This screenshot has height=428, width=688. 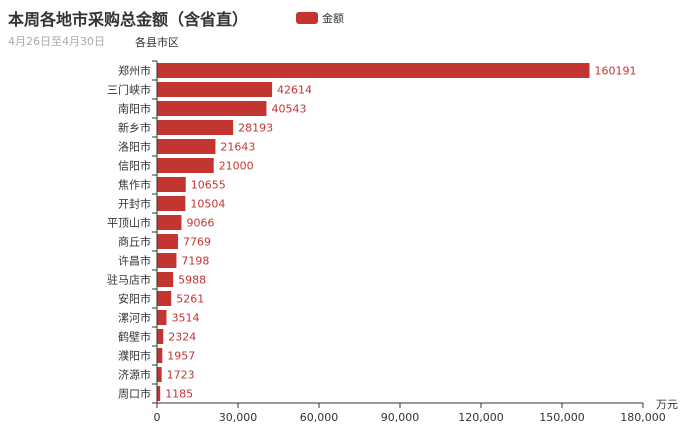 I want to click on y-tick-label: 南阳市, so click(x=134, y=109).